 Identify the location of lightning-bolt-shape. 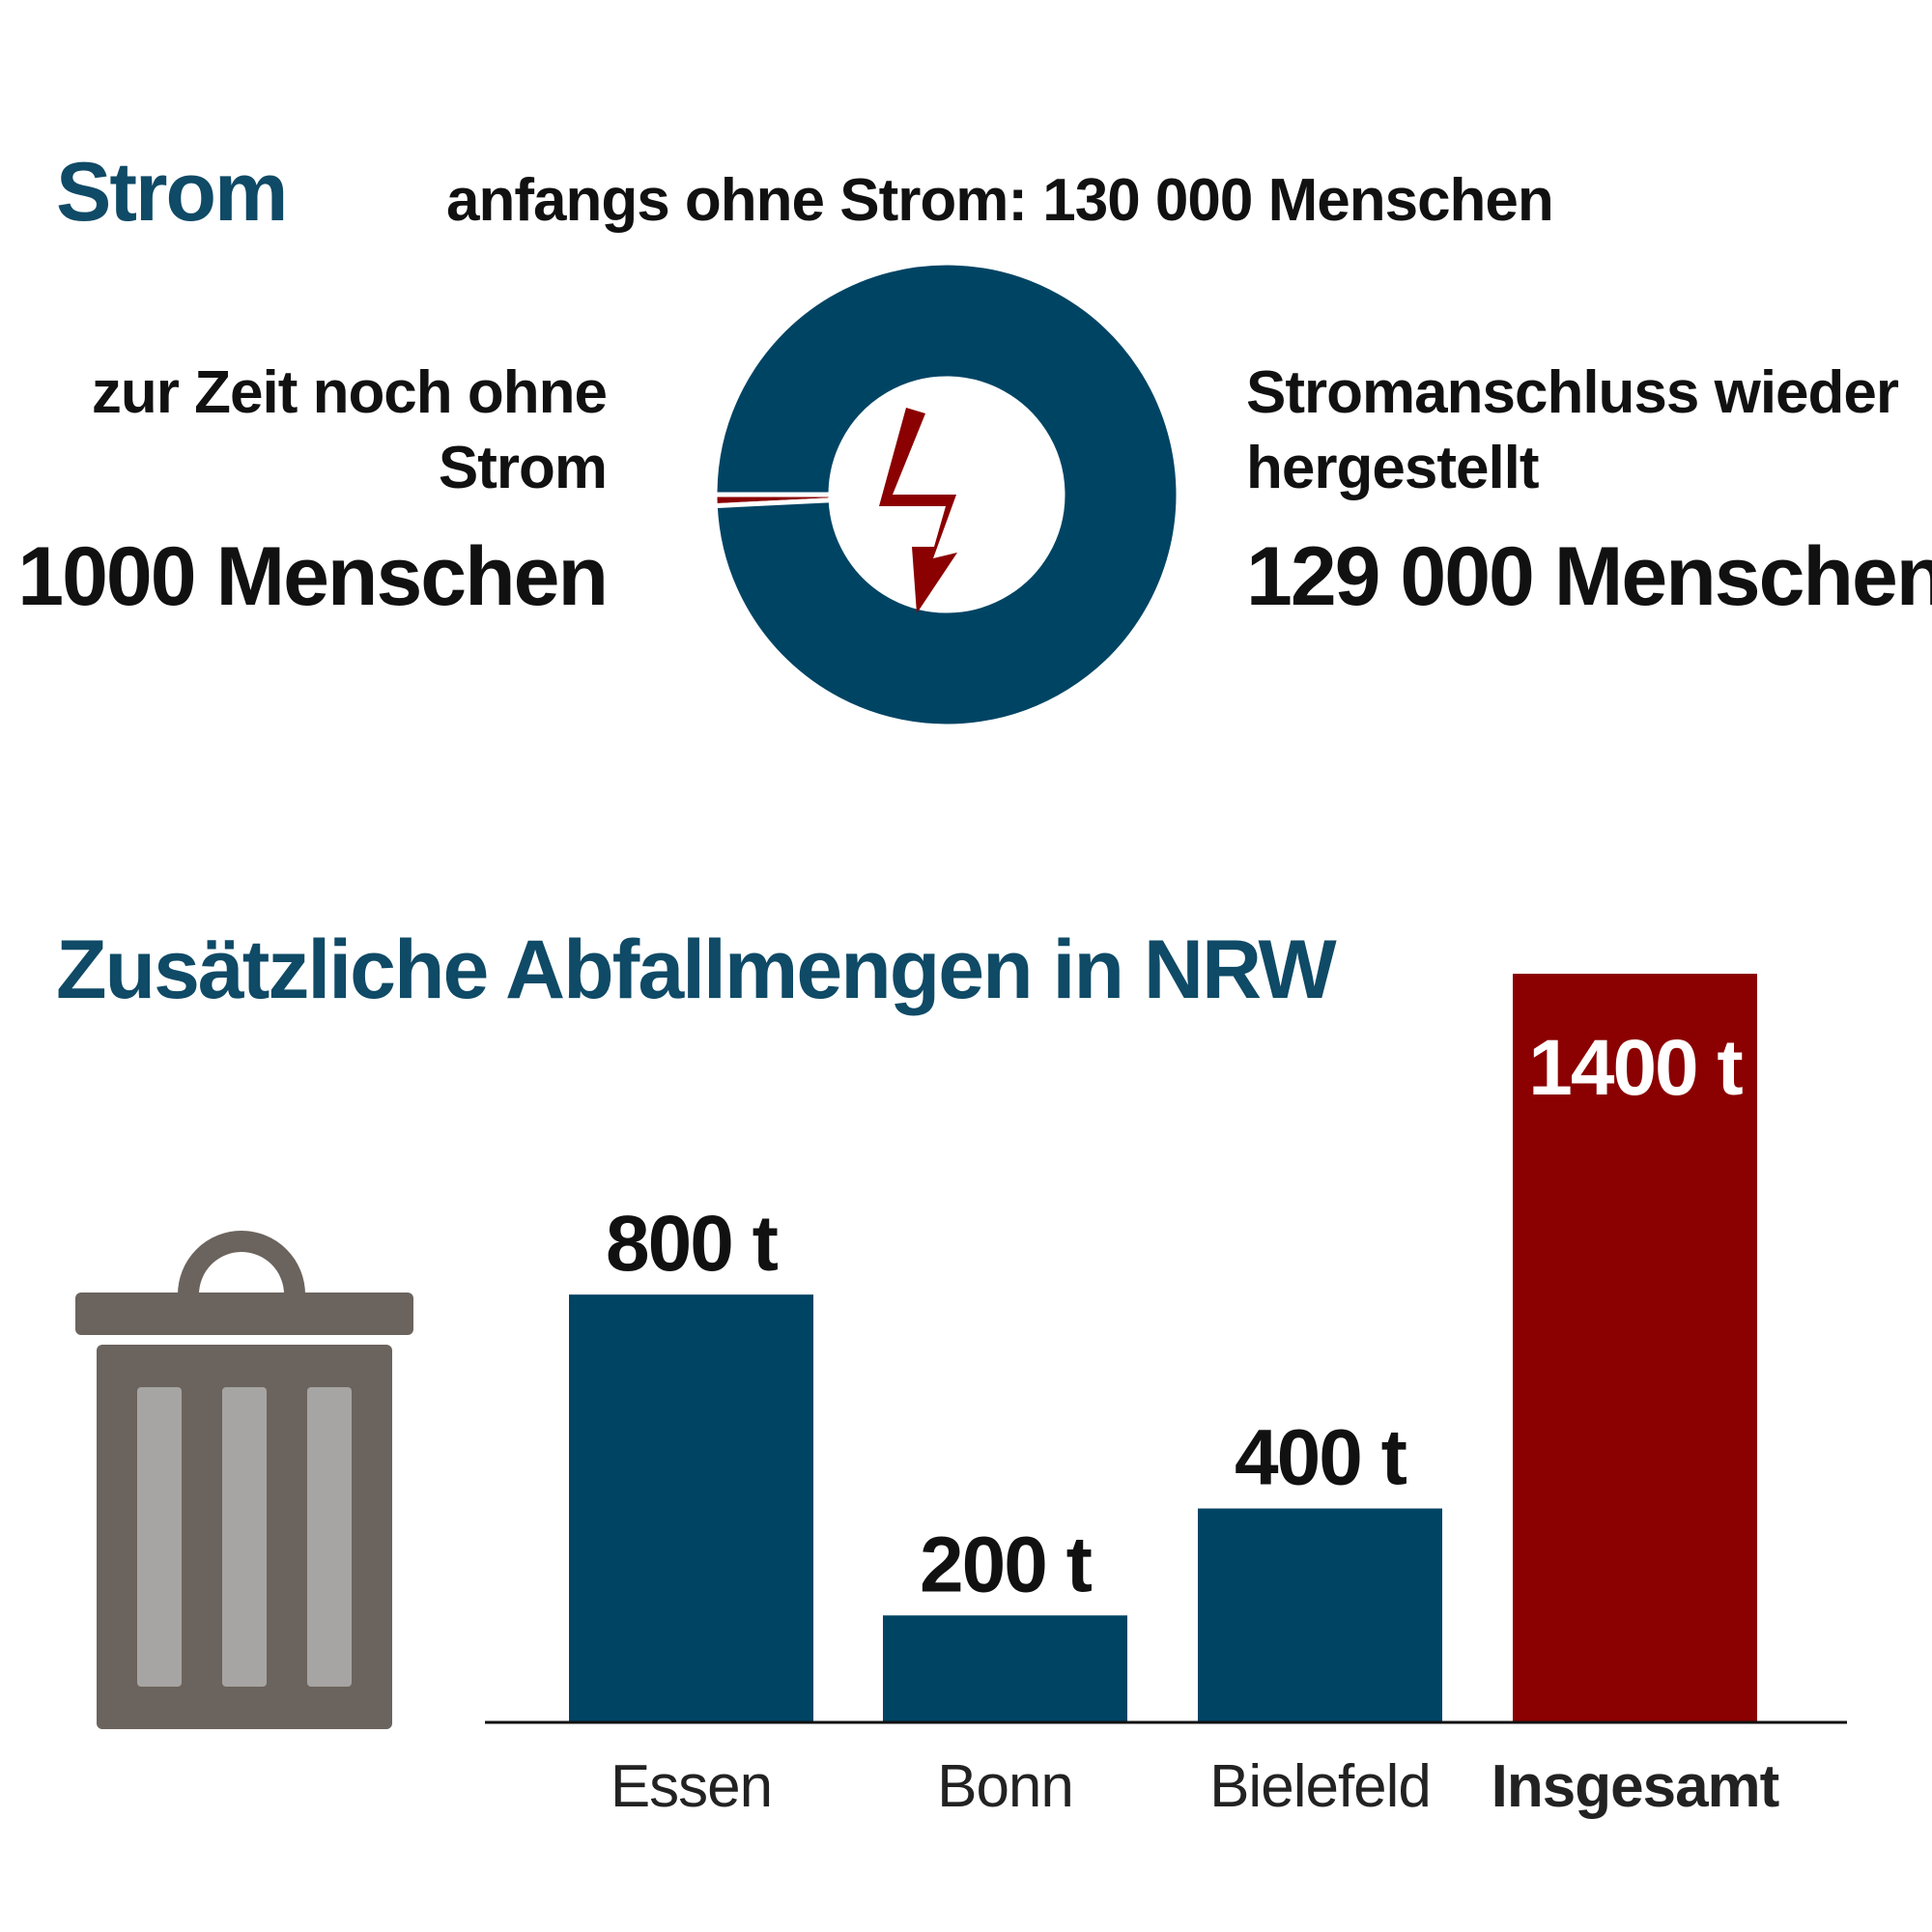
(918, 510).